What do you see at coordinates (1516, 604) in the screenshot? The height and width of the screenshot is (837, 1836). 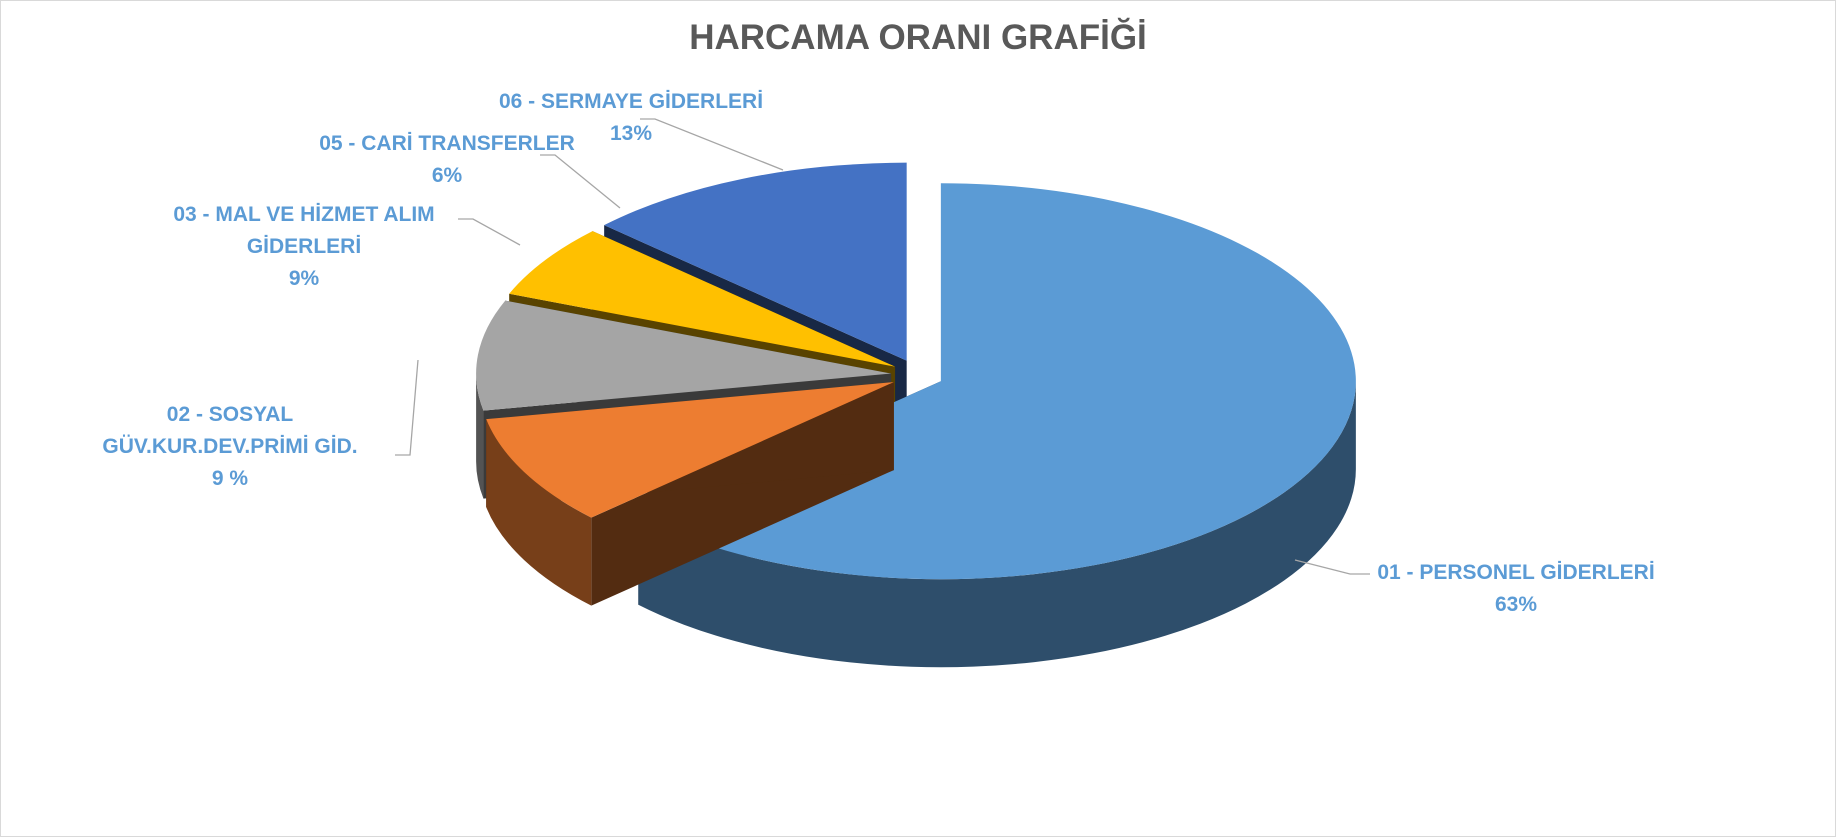 I see `value-label: 63%` at bounding box center [1516, 604].